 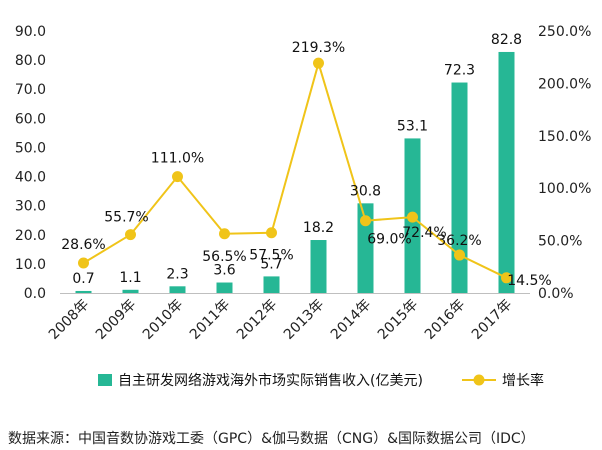 What do you see at coordinates (492, 320) in the screenshot?
I see `x-tick-label: 2017年` at bounding box center [492, 320].